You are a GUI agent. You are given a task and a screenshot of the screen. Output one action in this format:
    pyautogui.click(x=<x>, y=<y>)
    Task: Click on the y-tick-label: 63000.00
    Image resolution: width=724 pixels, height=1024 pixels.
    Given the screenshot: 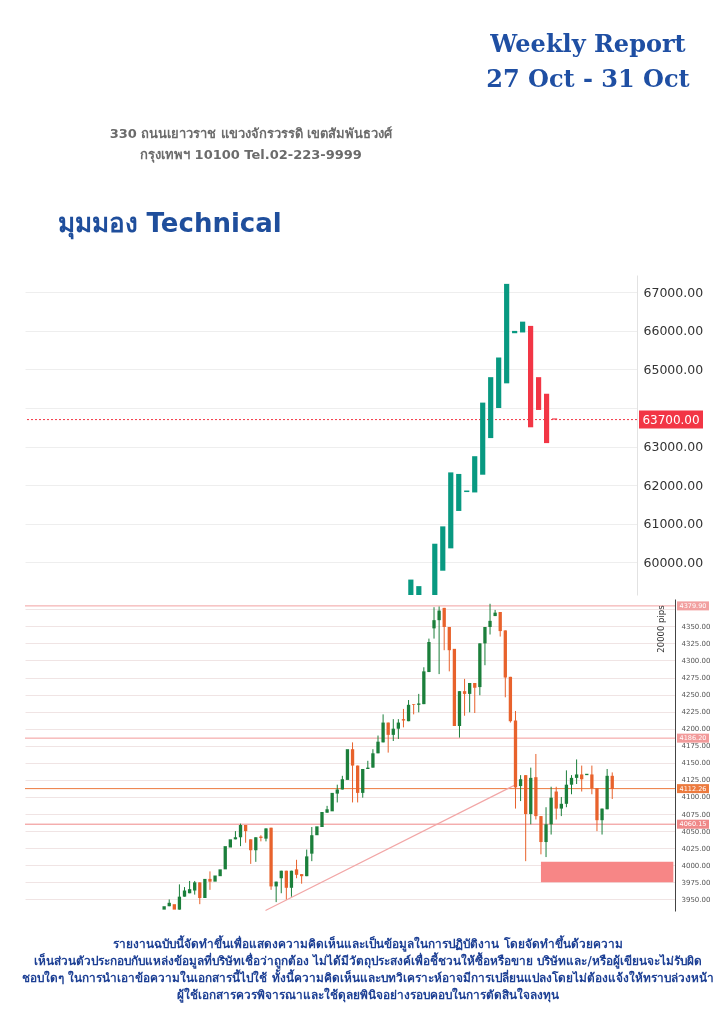 What is the action you would take?
    pyautogui.click(x=673, y=447)
    